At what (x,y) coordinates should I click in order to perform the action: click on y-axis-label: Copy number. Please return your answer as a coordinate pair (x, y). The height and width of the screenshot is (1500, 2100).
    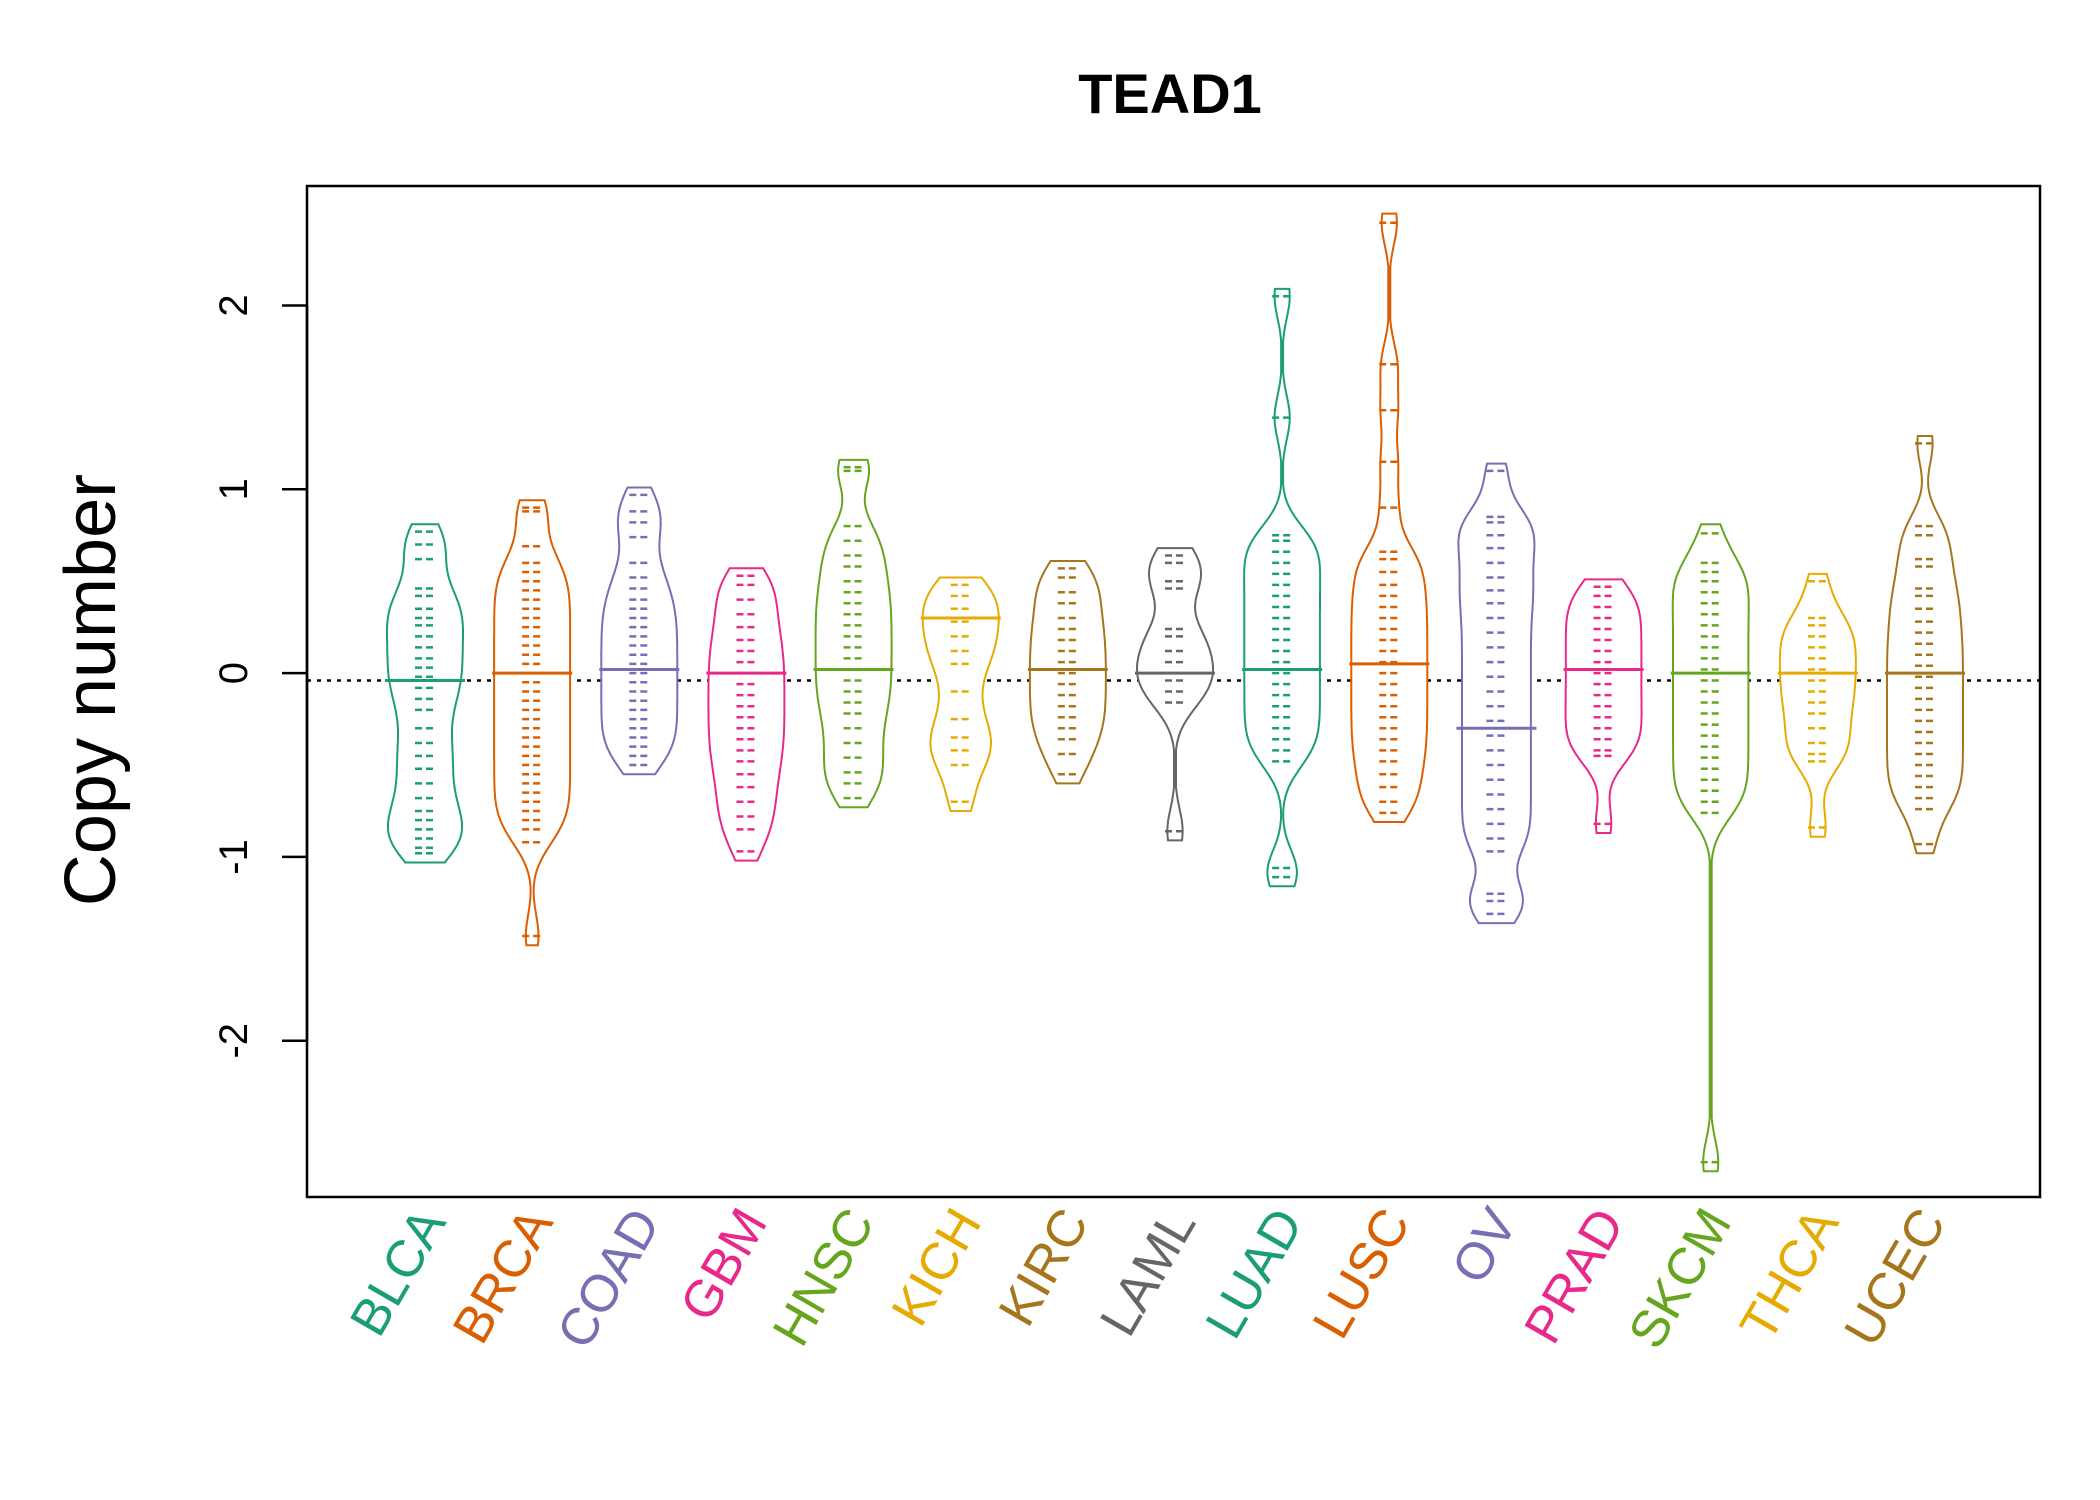
    Looking at the image, I should click on (91, 690).